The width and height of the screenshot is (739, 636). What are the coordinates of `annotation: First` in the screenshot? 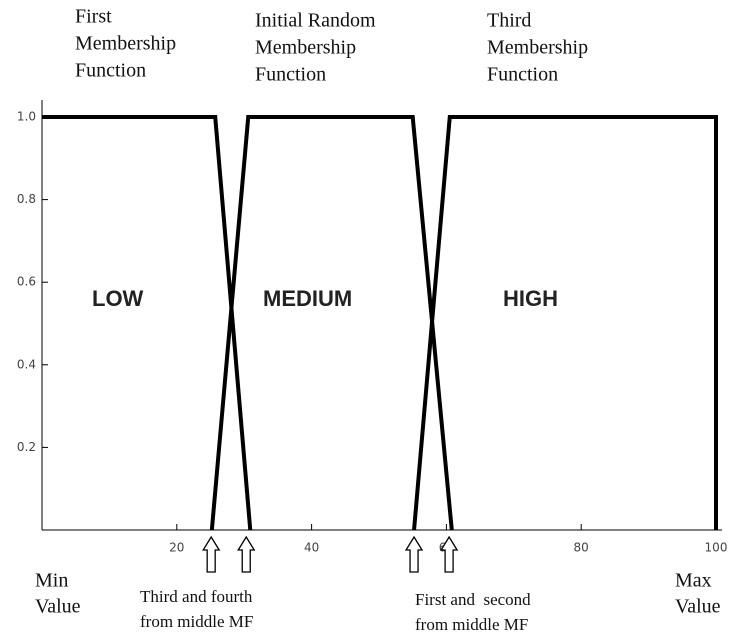 It's located at (93, 17).